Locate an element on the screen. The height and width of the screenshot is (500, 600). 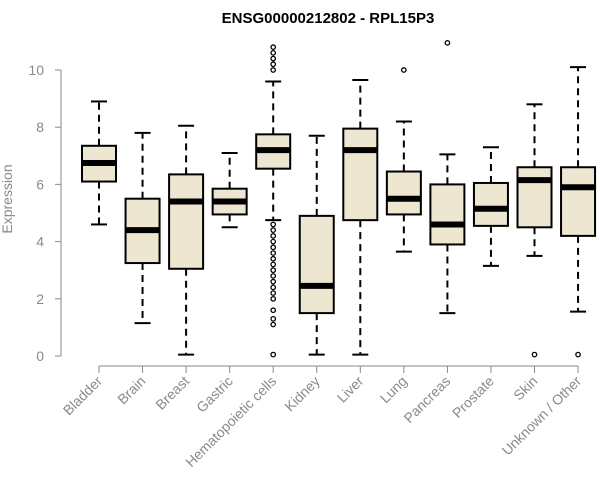
box-prostate is located at coordinates (490, 206).